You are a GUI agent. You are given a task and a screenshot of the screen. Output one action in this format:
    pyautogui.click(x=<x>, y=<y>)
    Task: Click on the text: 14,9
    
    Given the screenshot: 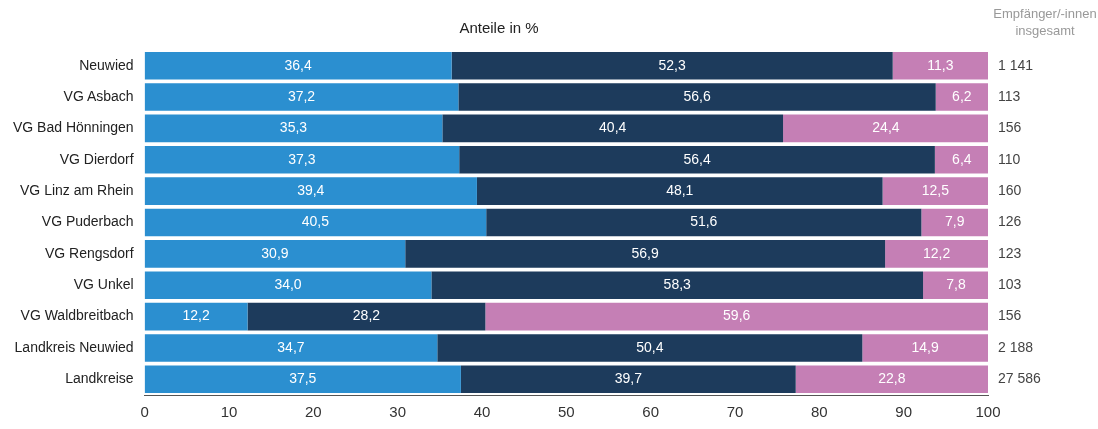 What is the action you would take?
    pyautogui.click(x=925, y=346)
    